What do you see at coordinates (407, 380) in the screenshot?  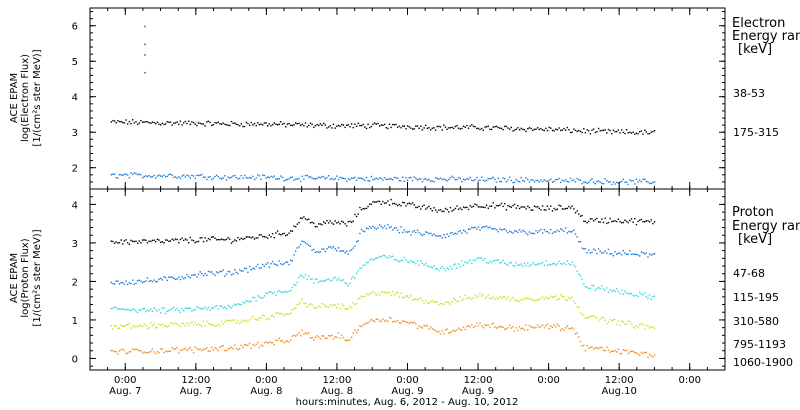 I see `xtick-time-label: 0:00` at bounding box center [407, 380].